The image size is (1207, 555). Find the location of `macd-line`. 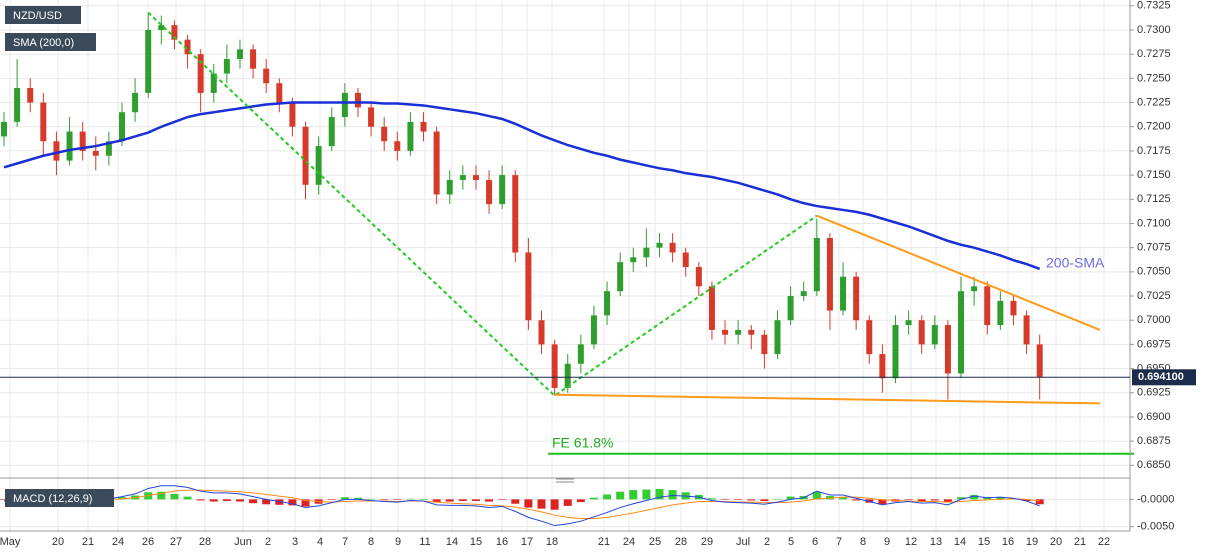

macd-line is located at coordinates (521, 506).